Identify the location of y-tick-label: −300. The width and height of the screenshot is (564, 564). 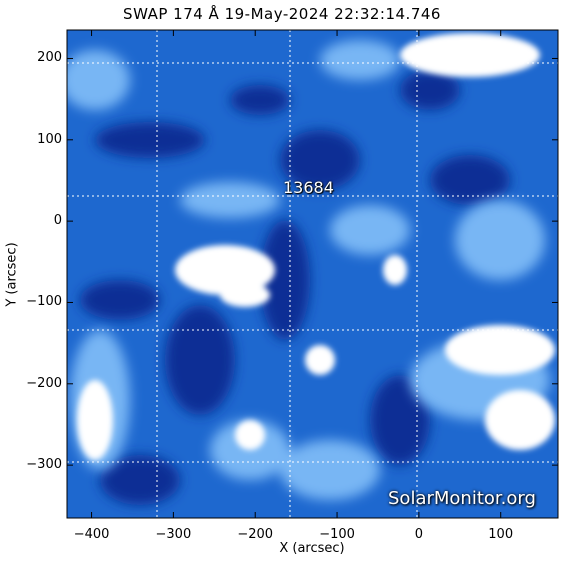
(44, 465).